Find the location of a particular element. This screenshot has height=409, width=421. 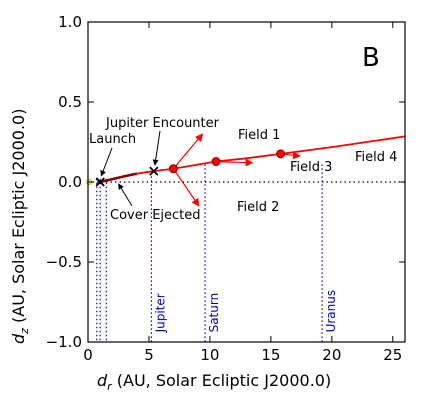

orbit-label-saturn: Saturn is located at coordinates (214, 313).